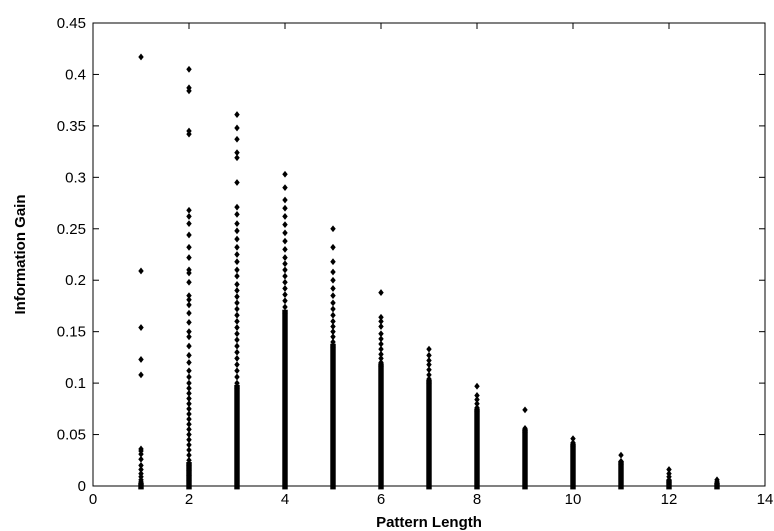  What do you see at coordinates (189, 499) in the screenshot?
I see `x-tick-label: 2` at bounding box center [189, 499].